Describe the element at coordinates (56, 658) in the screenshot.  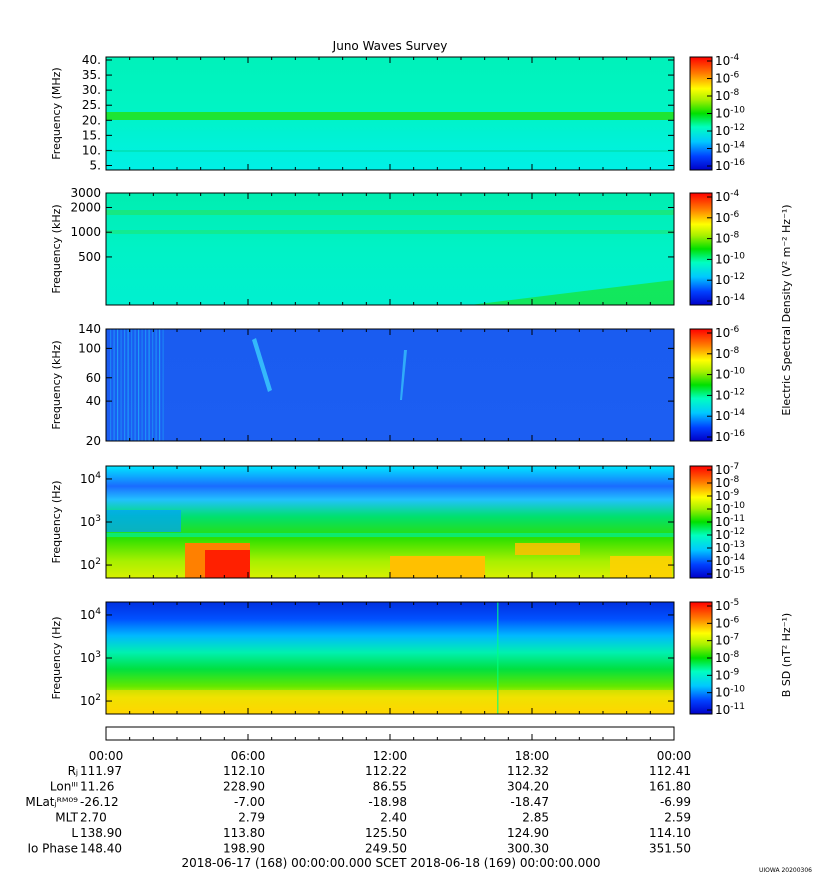
I see `y-axis-label: Frequency (Hz)` at that location.